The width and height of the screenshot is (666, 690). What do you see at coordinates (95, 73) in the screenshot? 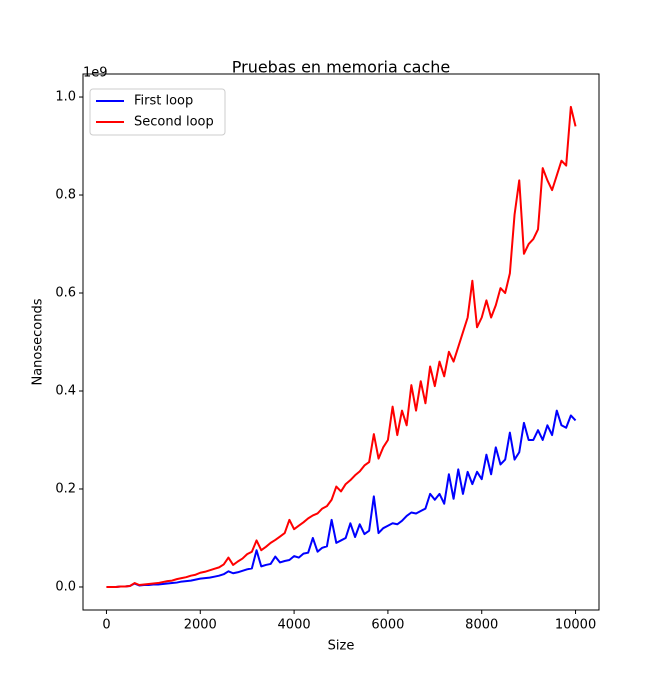
I see `y-offset-label: 1e9` at bounding box center [95, 73].